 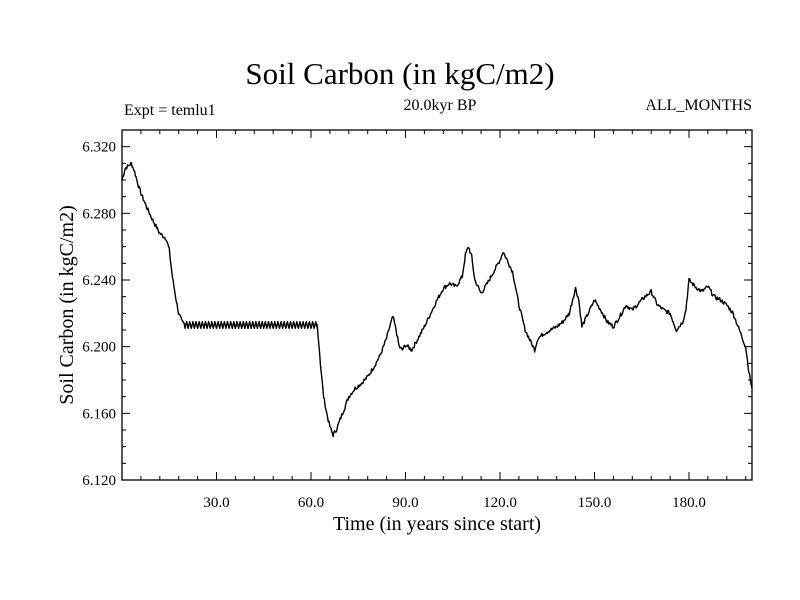 What do you see at coordinates (698, 105) in the screenshot?
I see `months-label: ALL_MONTHS` at bounding box center [698, 105].